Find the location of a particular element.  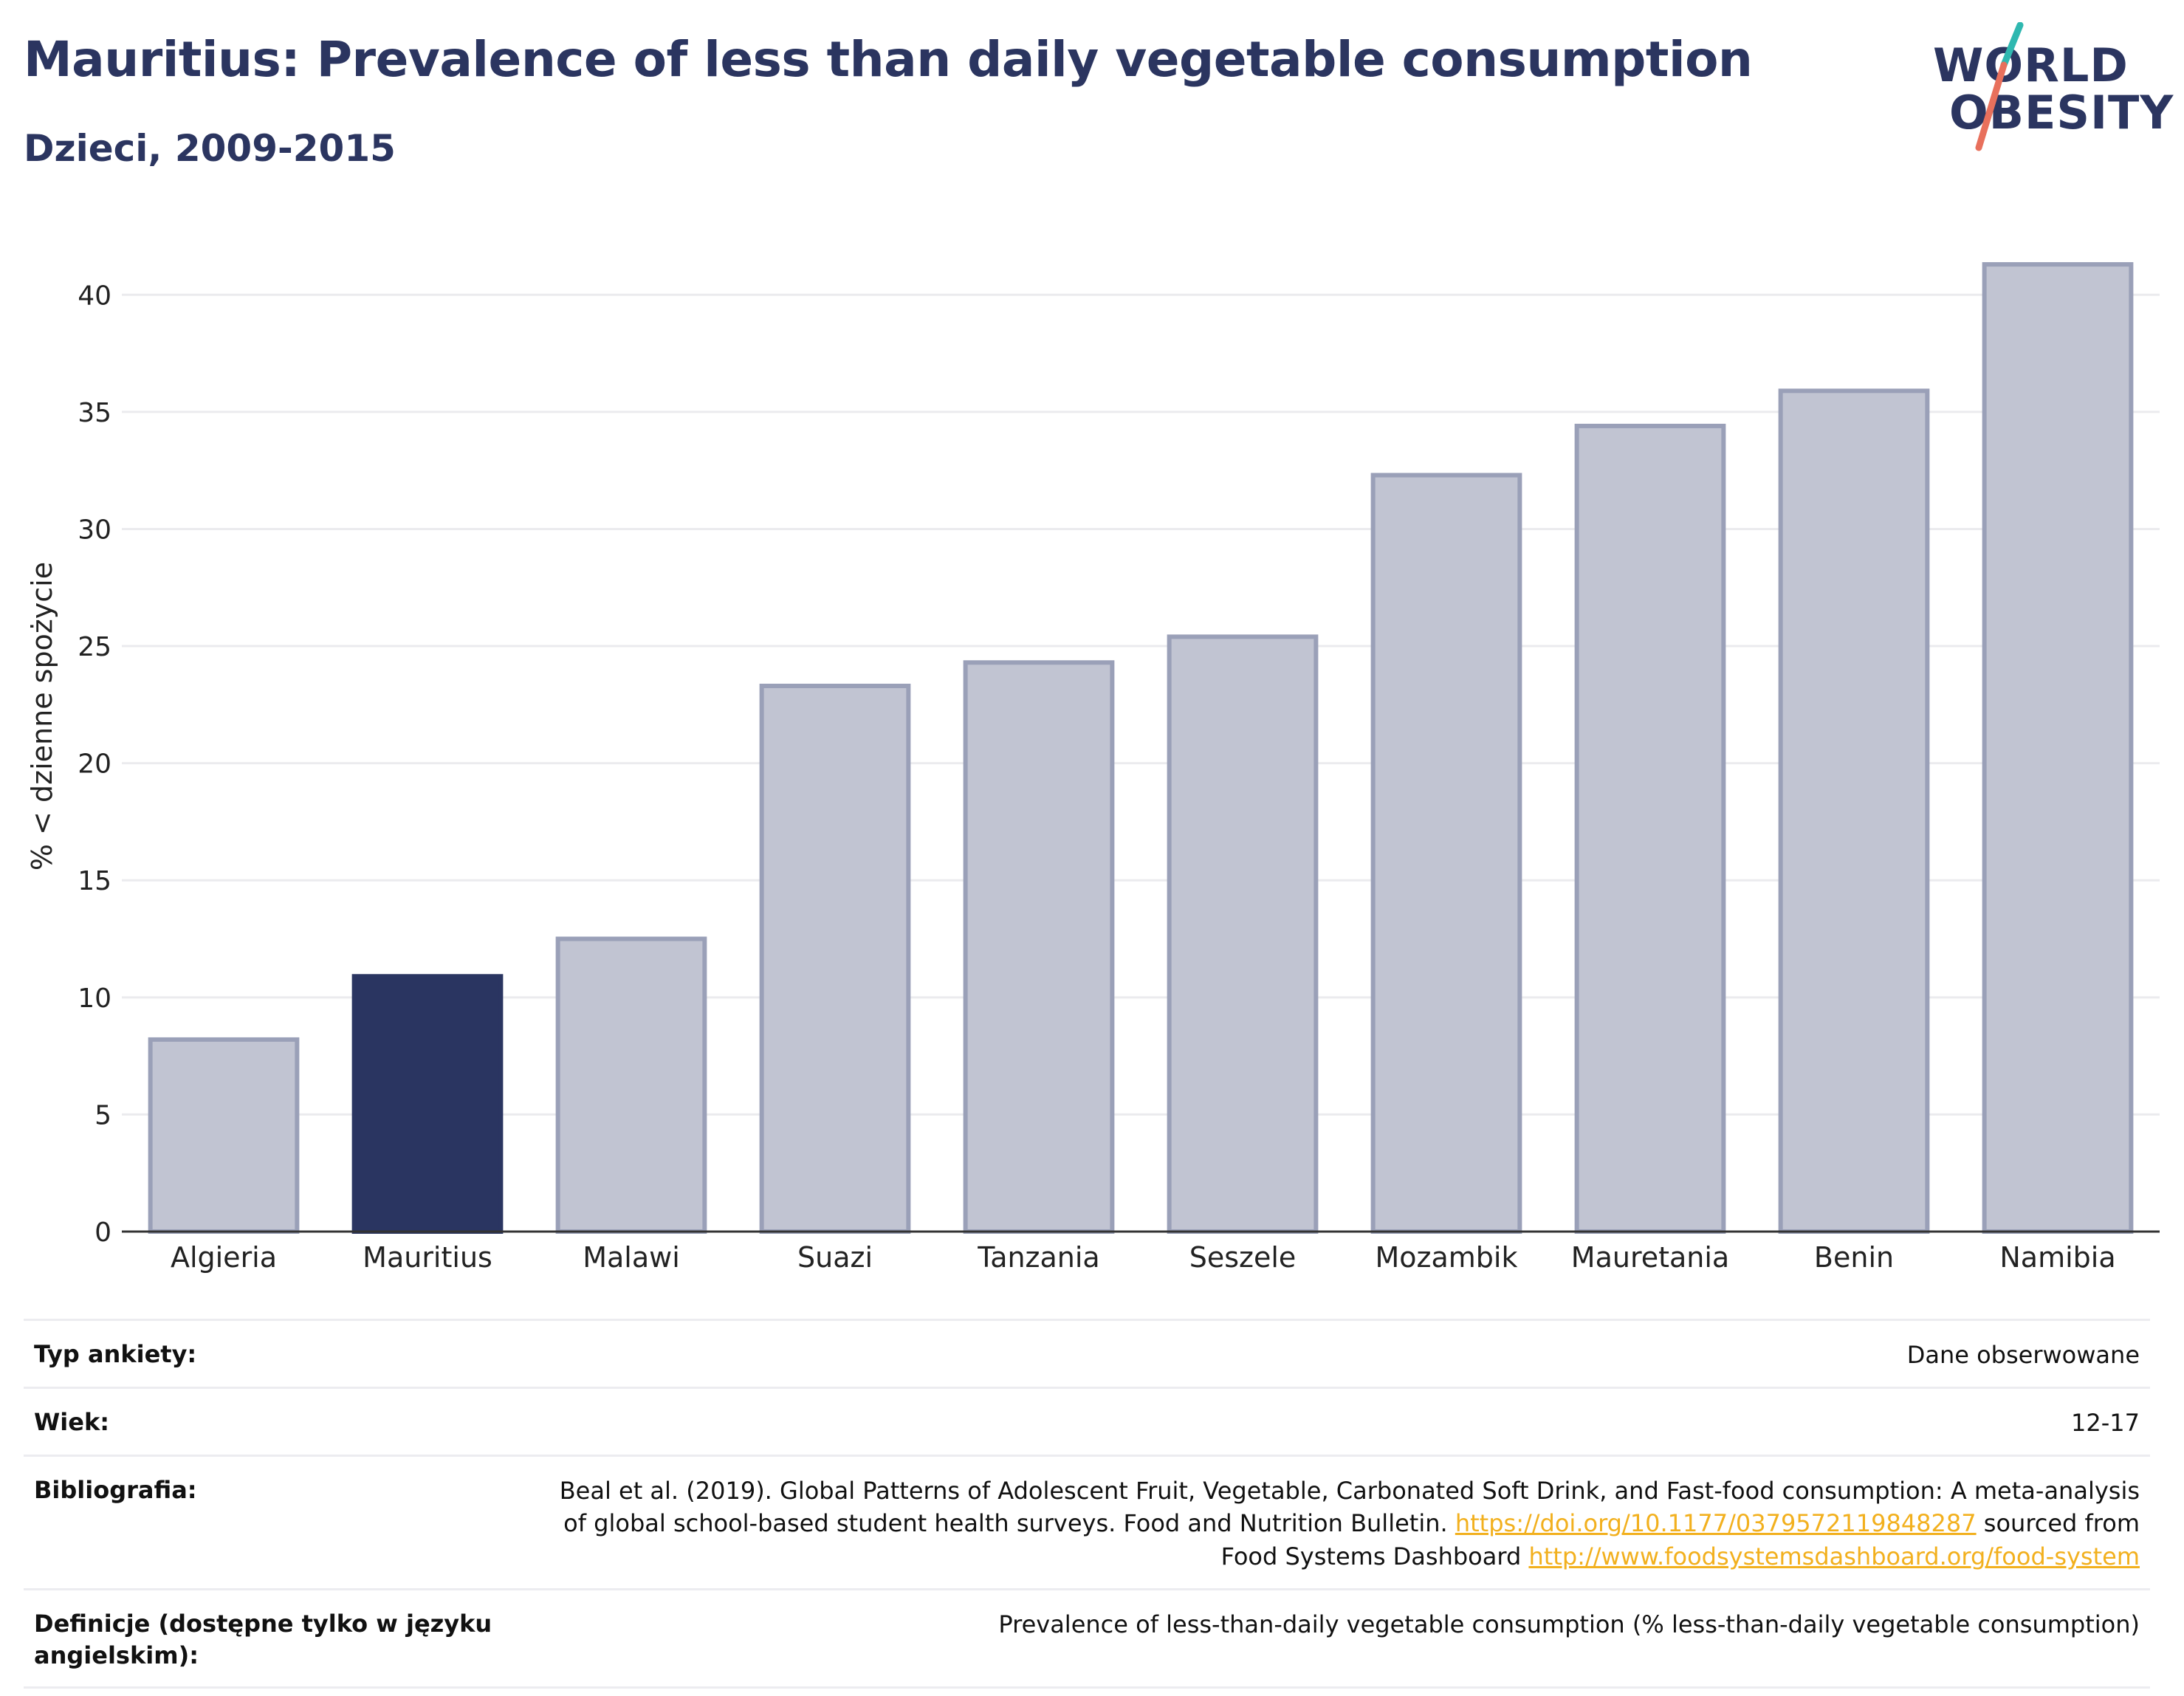

info-row-age: Wiek: 12-17 is located at coordinates (1087, 1420).